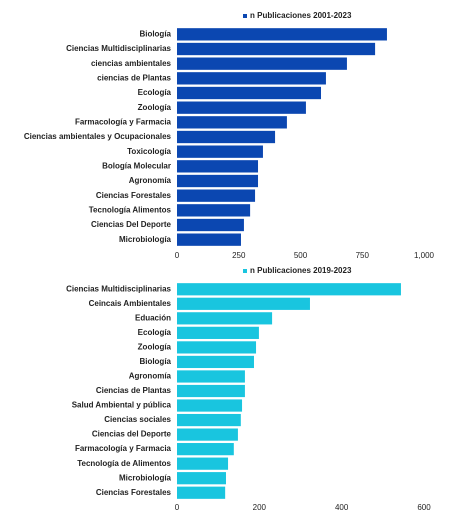 This screenshot has height=520, width=468. What do you see at coordinates (239, 255) in the screenshot?
I see `x-tick-label: 250` at bounding box center [239, 255].